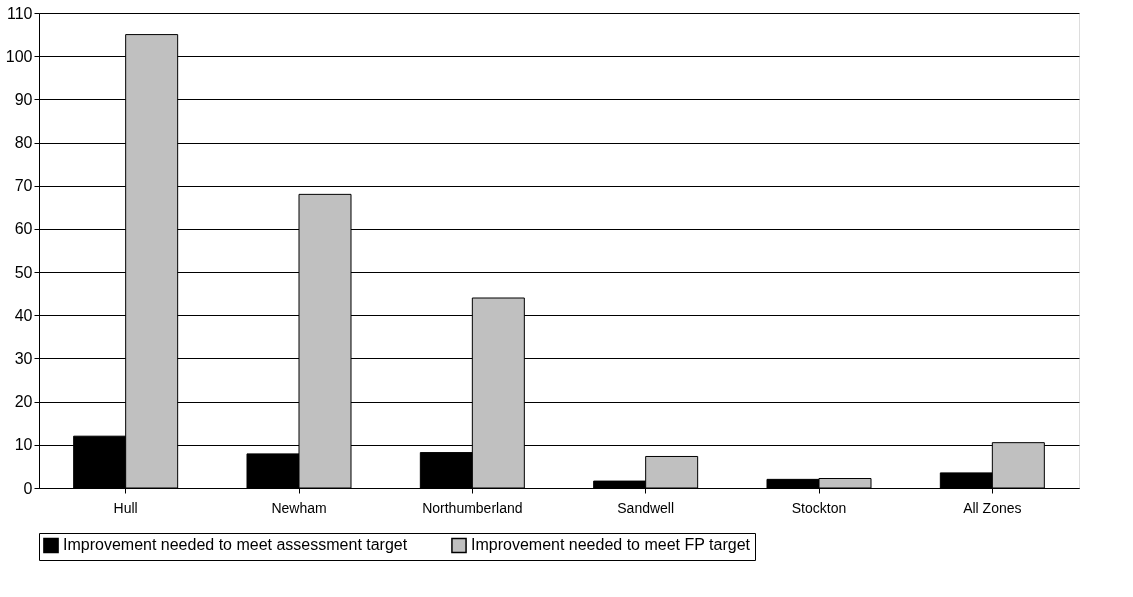  What do you see at coordinates (23, 315) in the screenshot?
I see `y-tick-label: 40` at bounding box center [23, 315].